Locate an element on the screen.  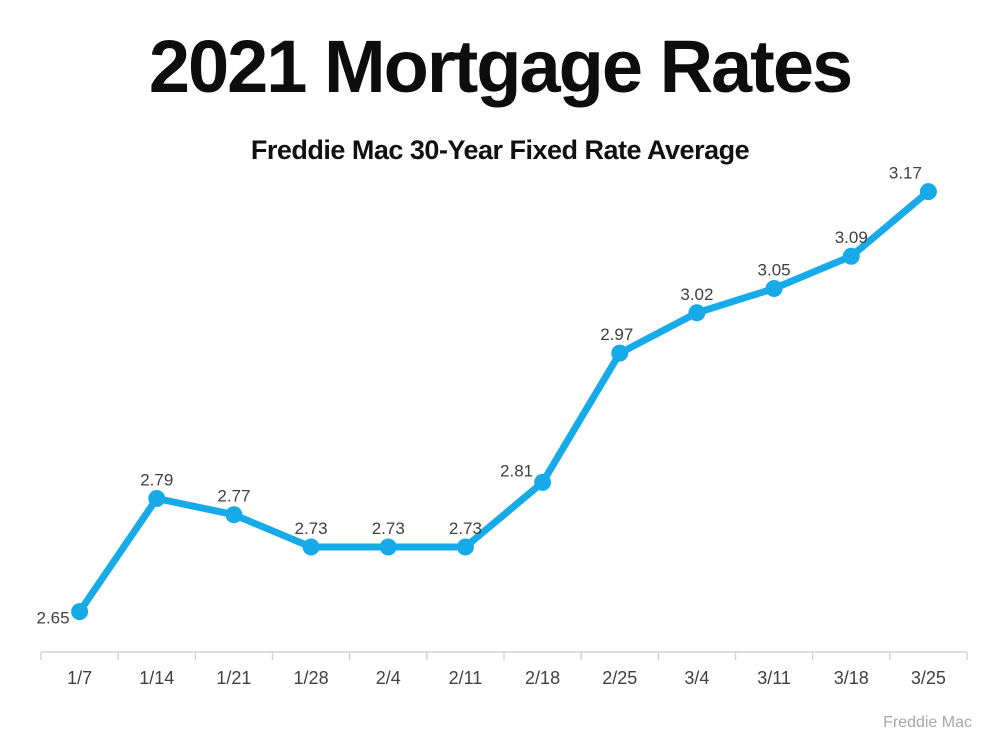
data-label: 2.65 is located at coordinates (52, 618).